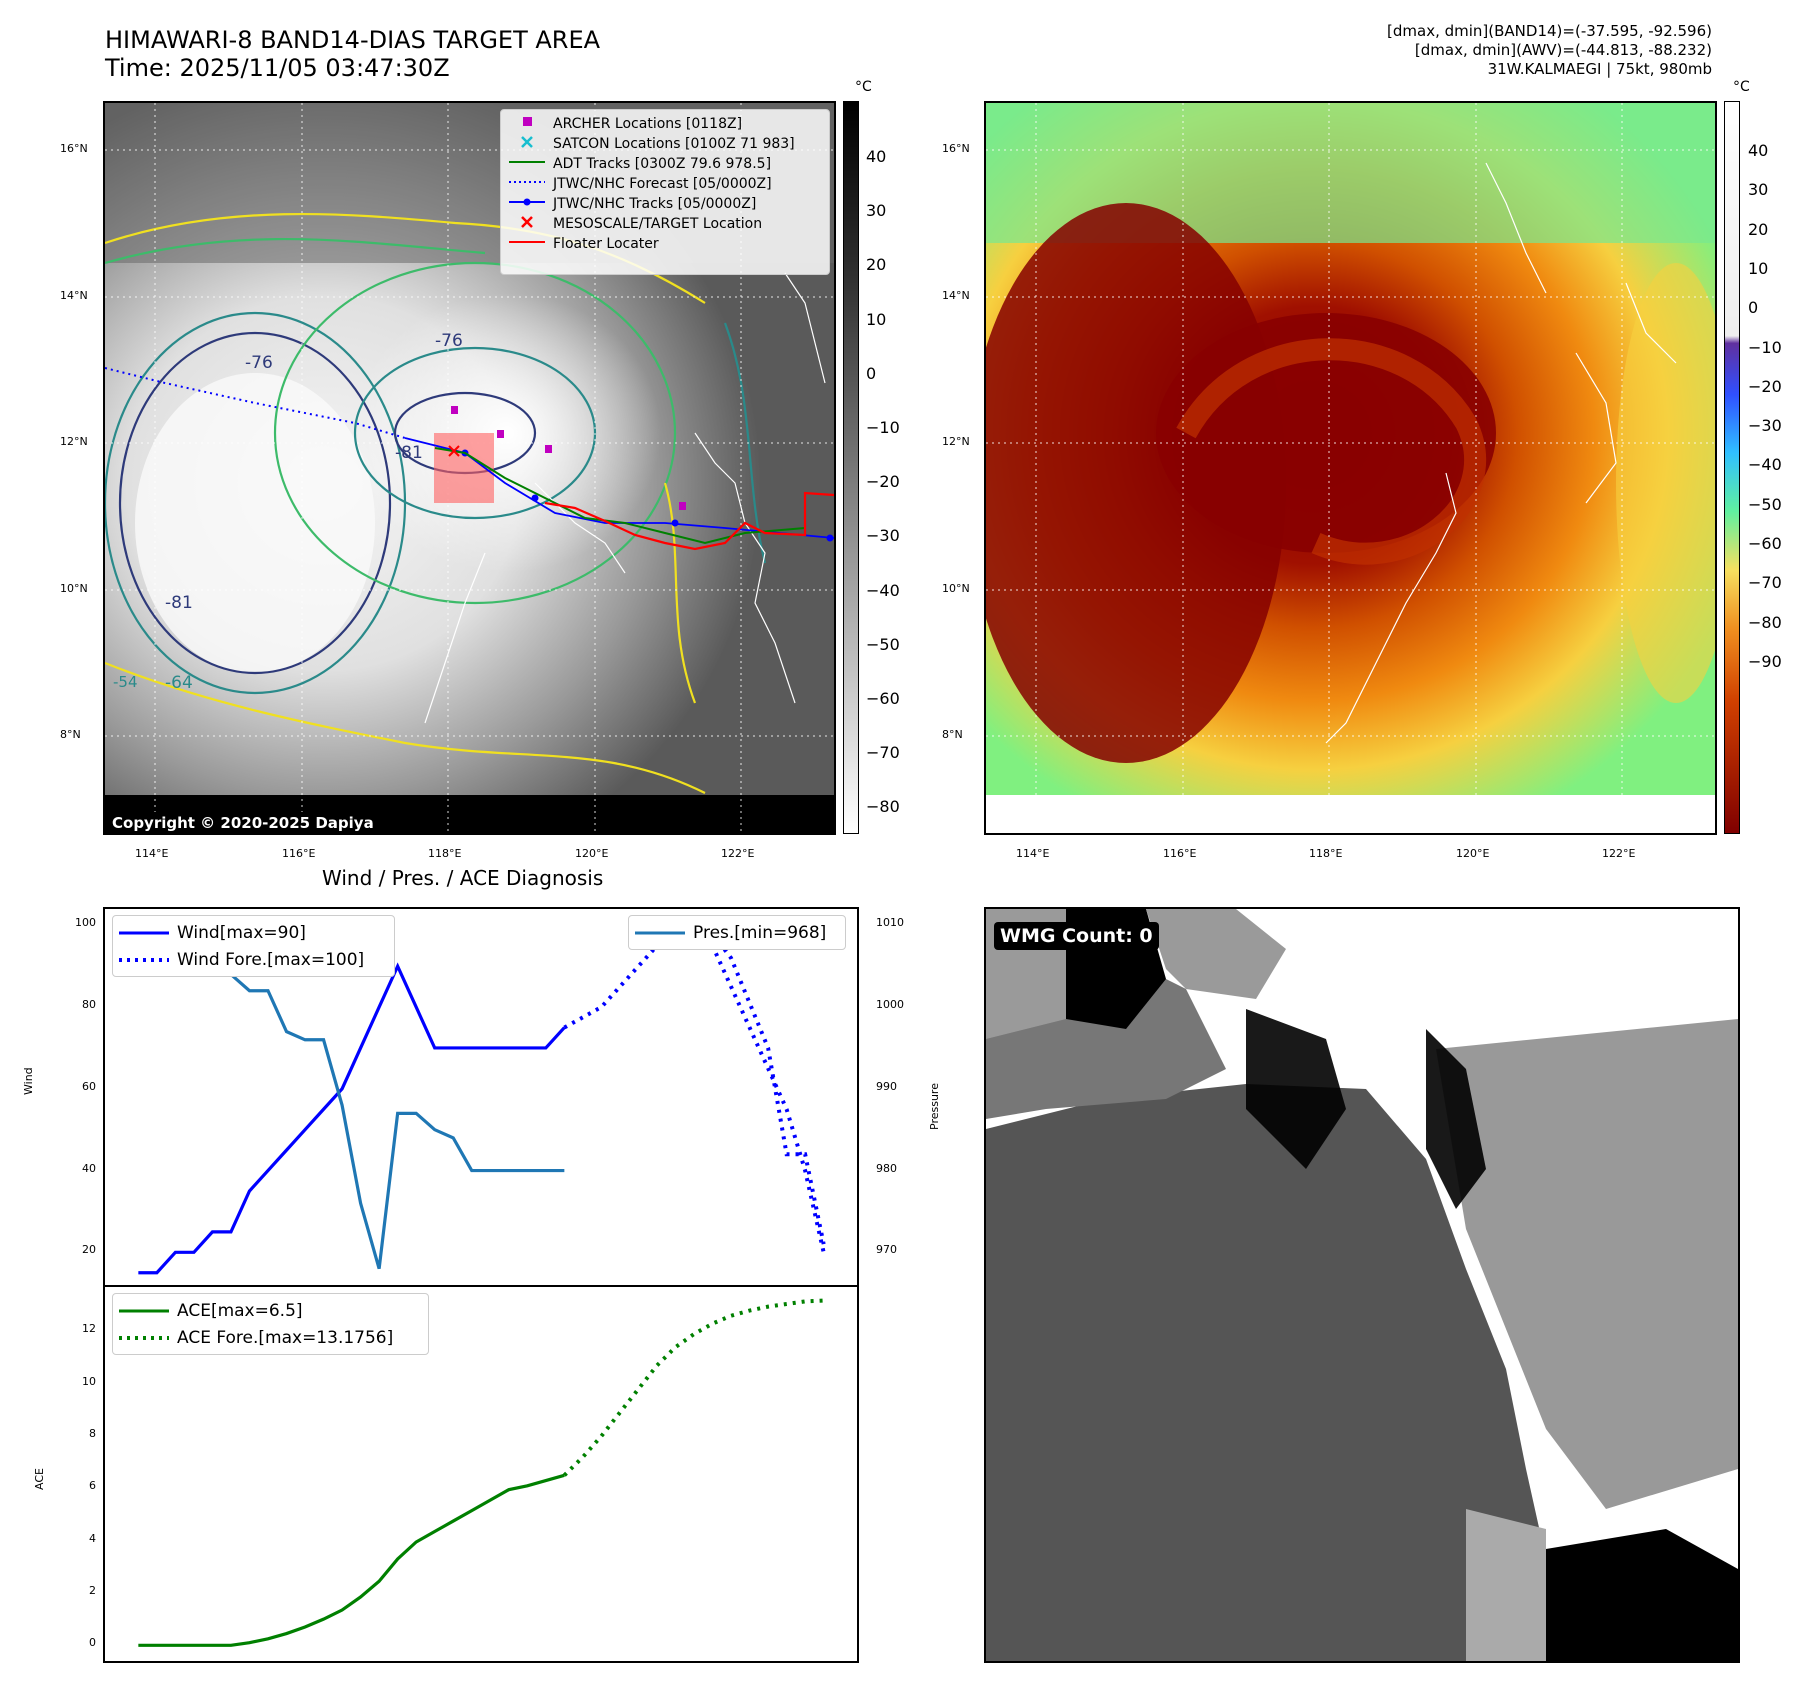 The image size is (1797, 1690). Describe the element at coordinates (352, 1118) in the screenshot. I see `wind-line` at that location.